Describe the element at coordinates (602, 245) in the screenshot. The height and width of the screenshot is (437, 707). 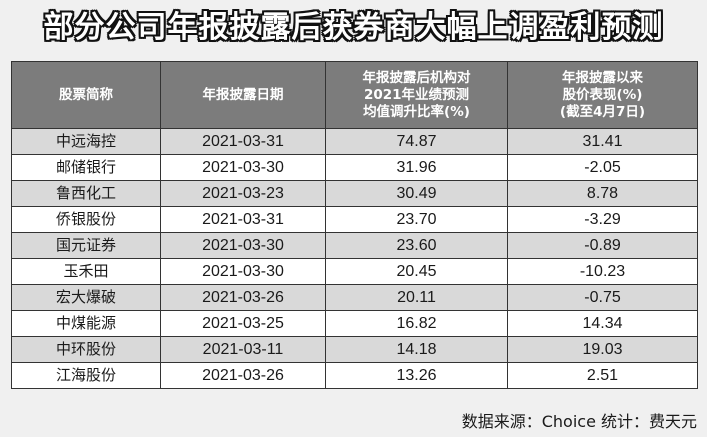
I see `price-change-cell: -0.89` at that location.